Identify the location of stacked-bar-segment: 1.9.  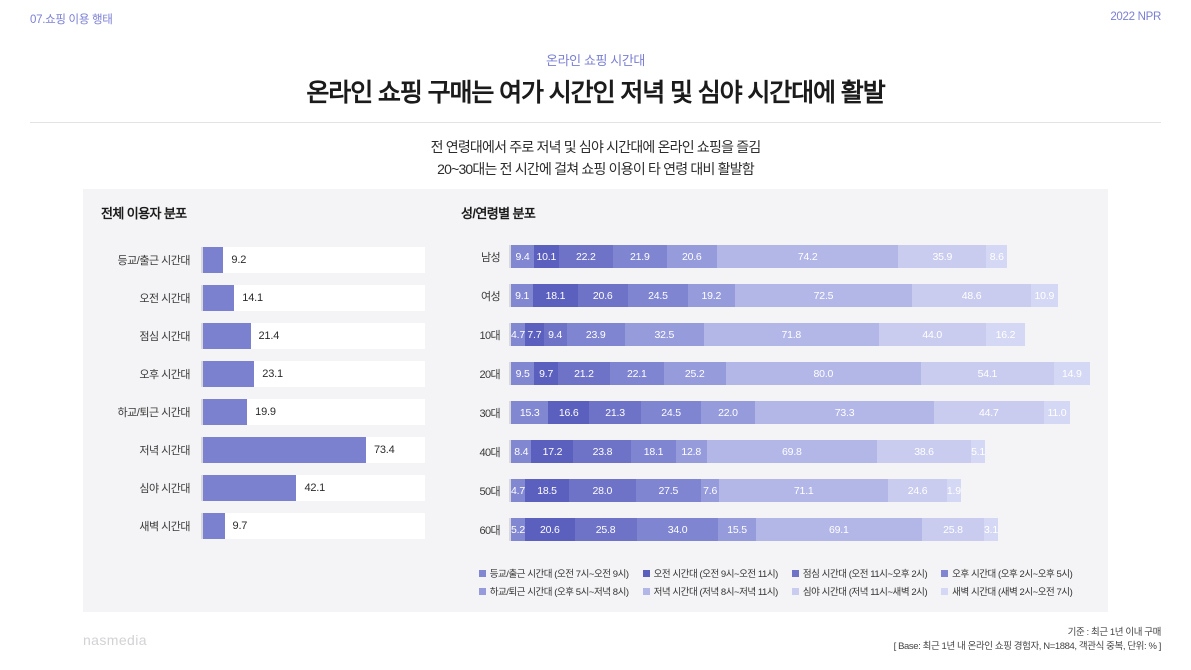
(953, 490).